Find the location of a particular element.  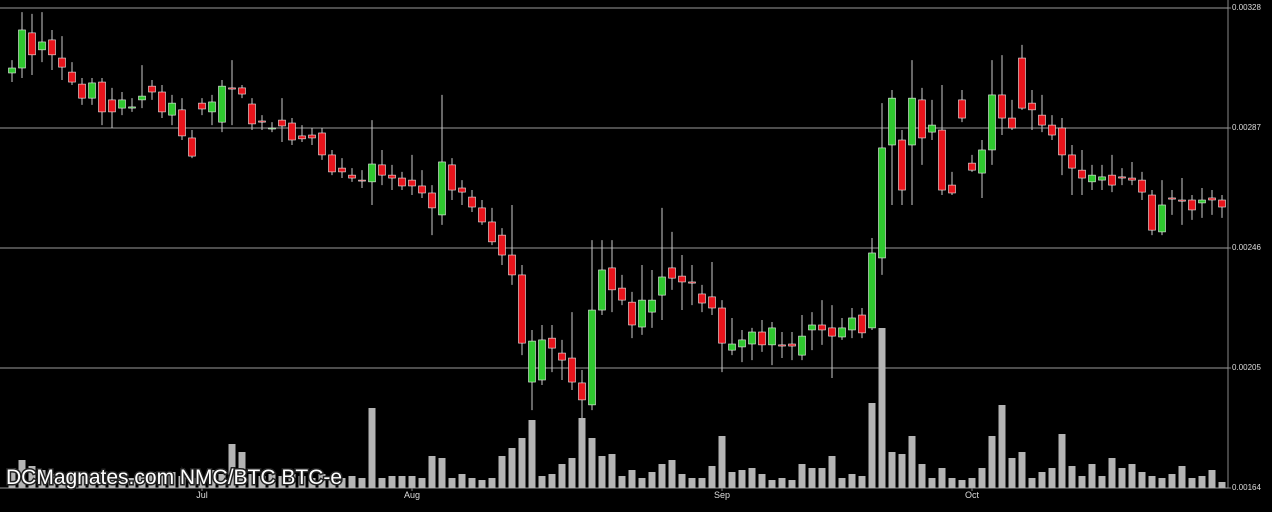

x-tick-label: Sep is located at coordinates (722, 495).